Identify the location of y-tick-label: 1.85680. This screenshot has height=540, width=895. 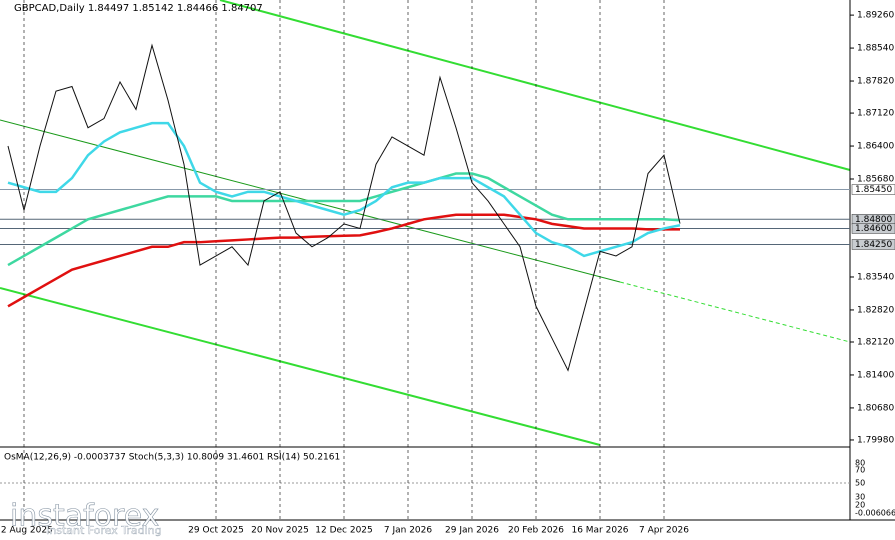
(875, 180).